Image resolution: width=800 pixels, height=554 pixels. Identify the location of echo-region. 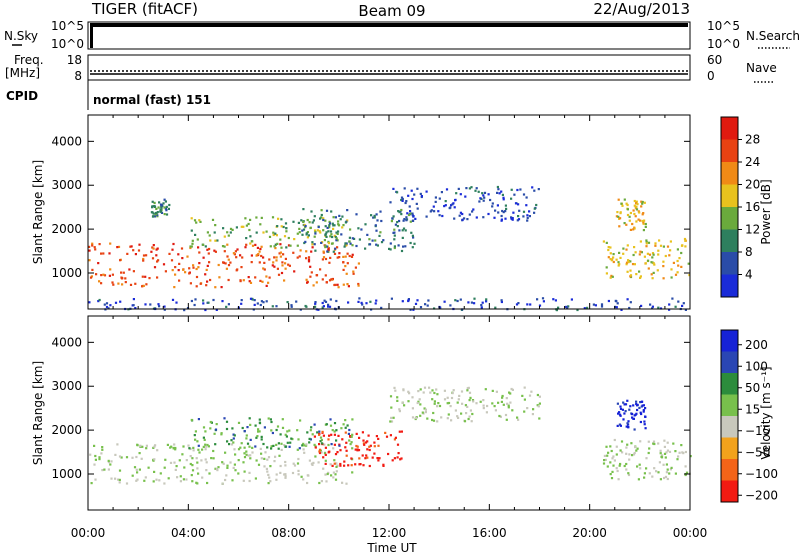
(631, 215).